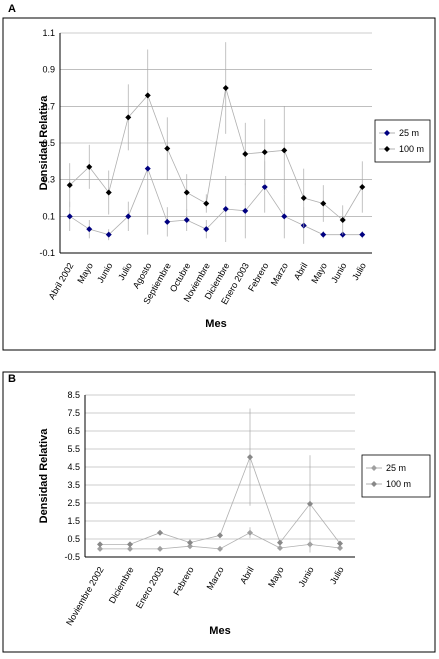 Image resolution: width=439 pixels, height=659 pixels. What do you see at coordinates (73, 431) in the screenshot?
I see `y-tick-label: 6.5` at bounding box center [73, 431].